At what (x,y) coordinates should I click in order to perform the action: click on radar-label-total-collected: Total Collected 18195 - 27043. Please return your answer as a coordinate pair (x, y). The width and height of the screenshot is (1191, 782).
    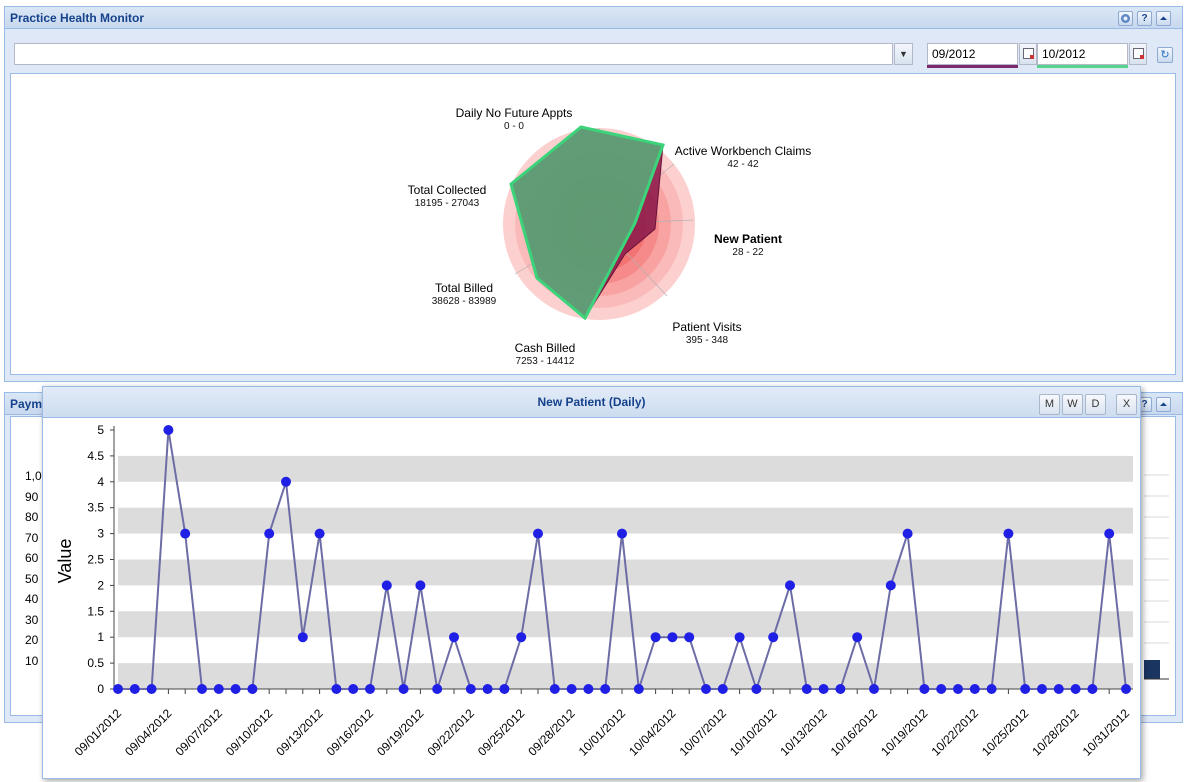
    Looking at the image, I should click on (447, 196).